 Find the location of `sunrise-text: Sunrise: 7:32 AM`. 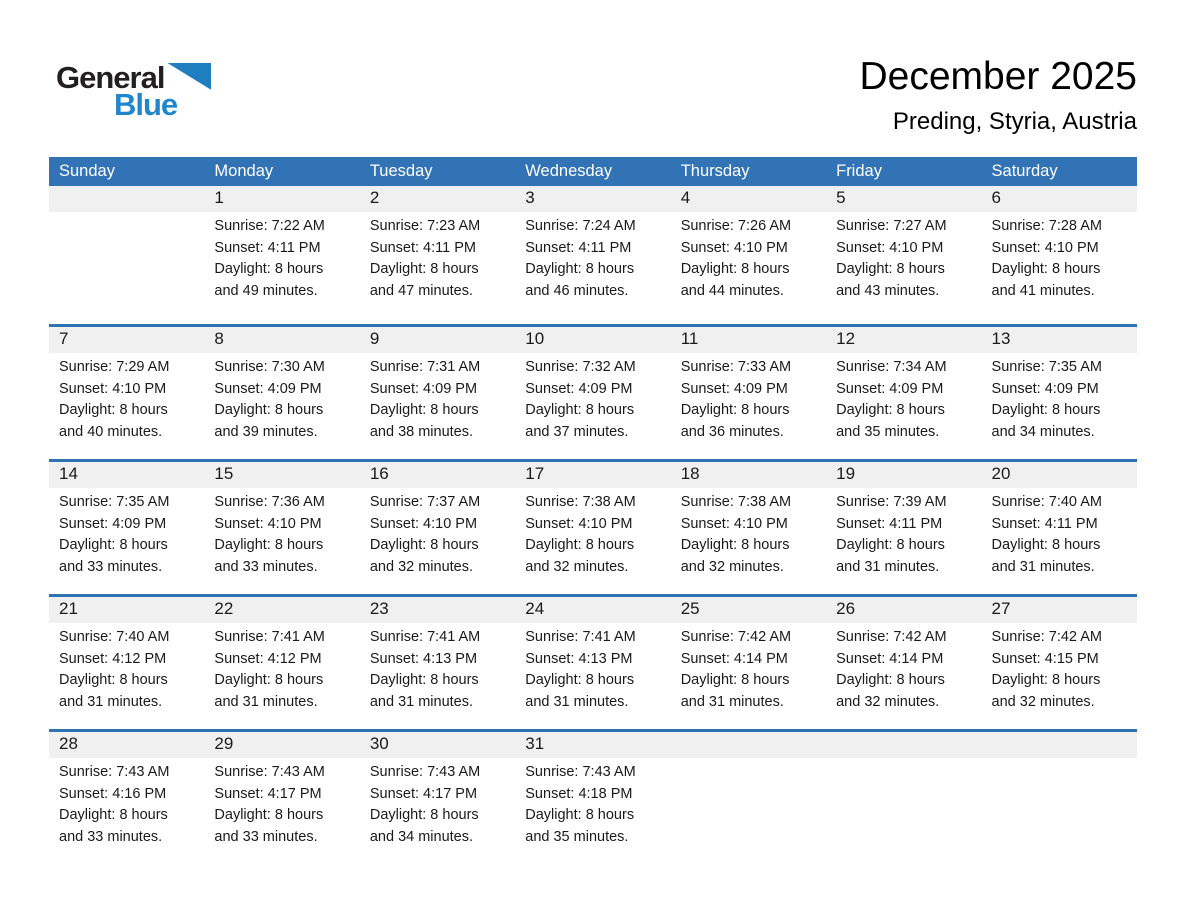

sunrise-text: Sunrise: 7:32 AM is located at coordinates (580, 367).